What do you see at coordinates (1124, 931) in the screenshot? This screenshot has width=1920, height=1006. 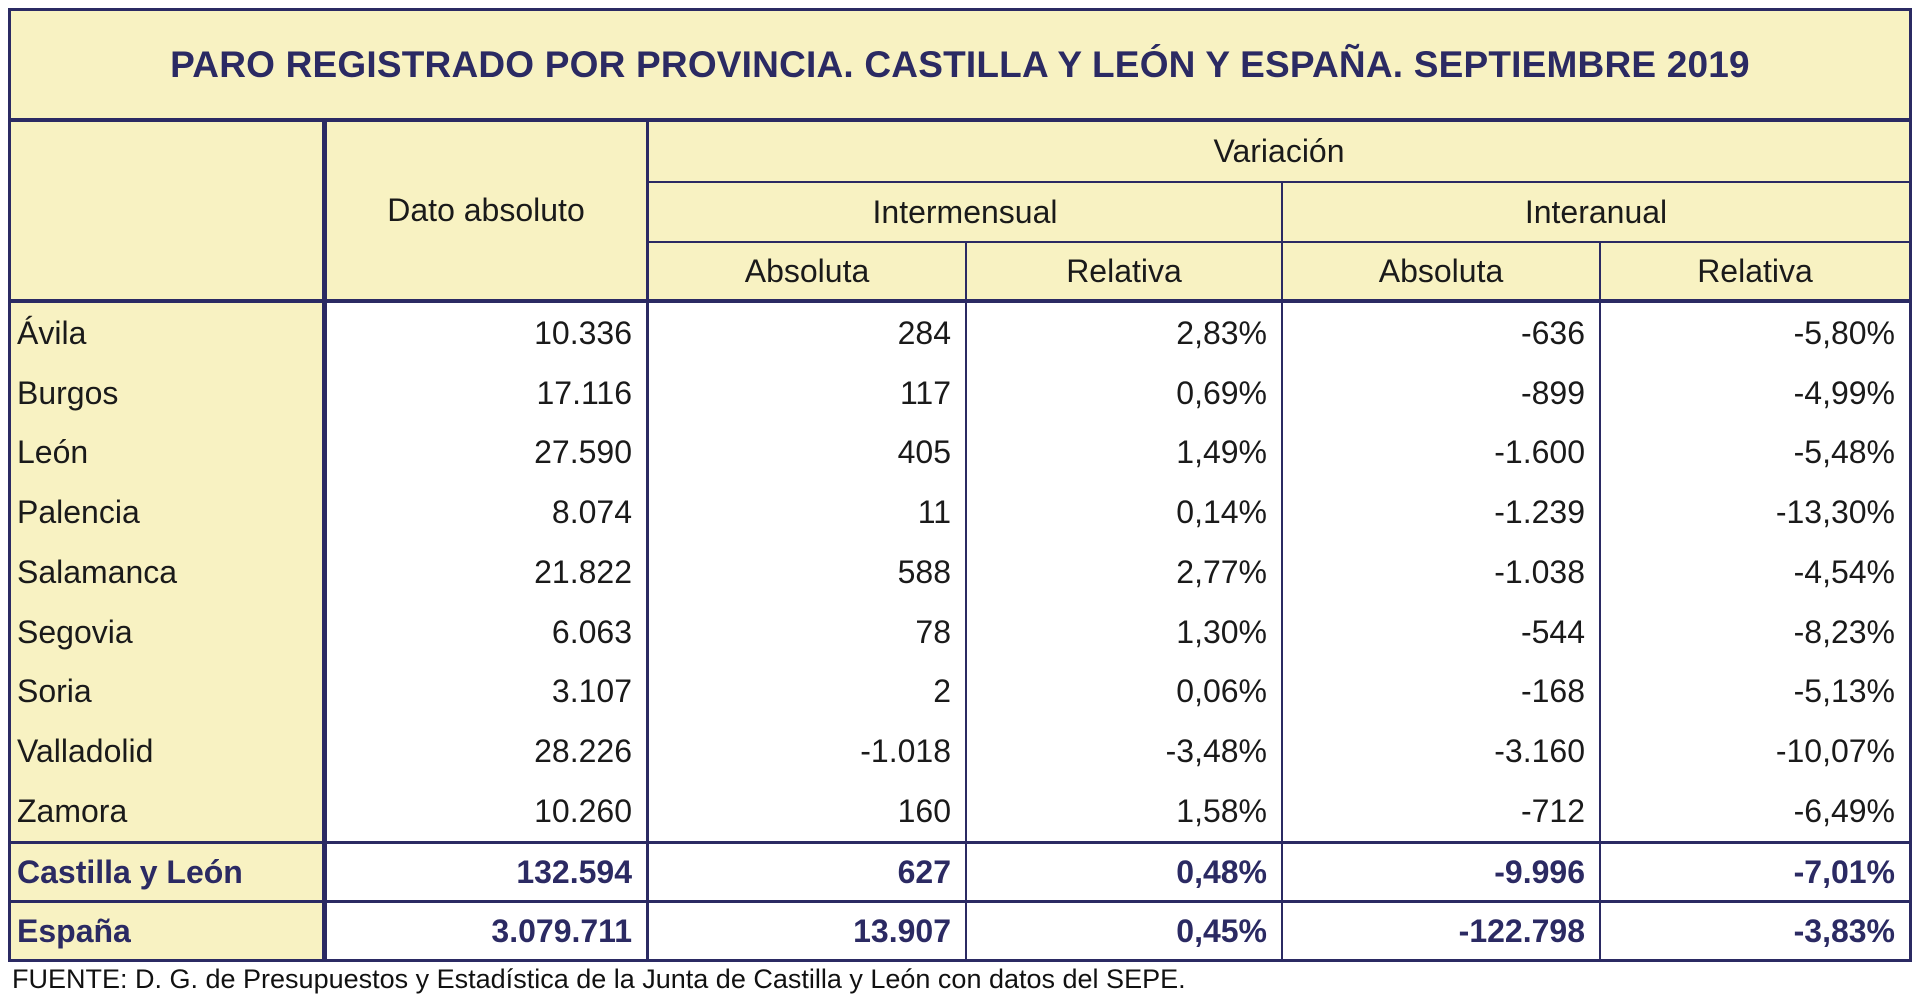 I see `total-row-im-rel: 0,45%` at bounding box center [1124, 931].